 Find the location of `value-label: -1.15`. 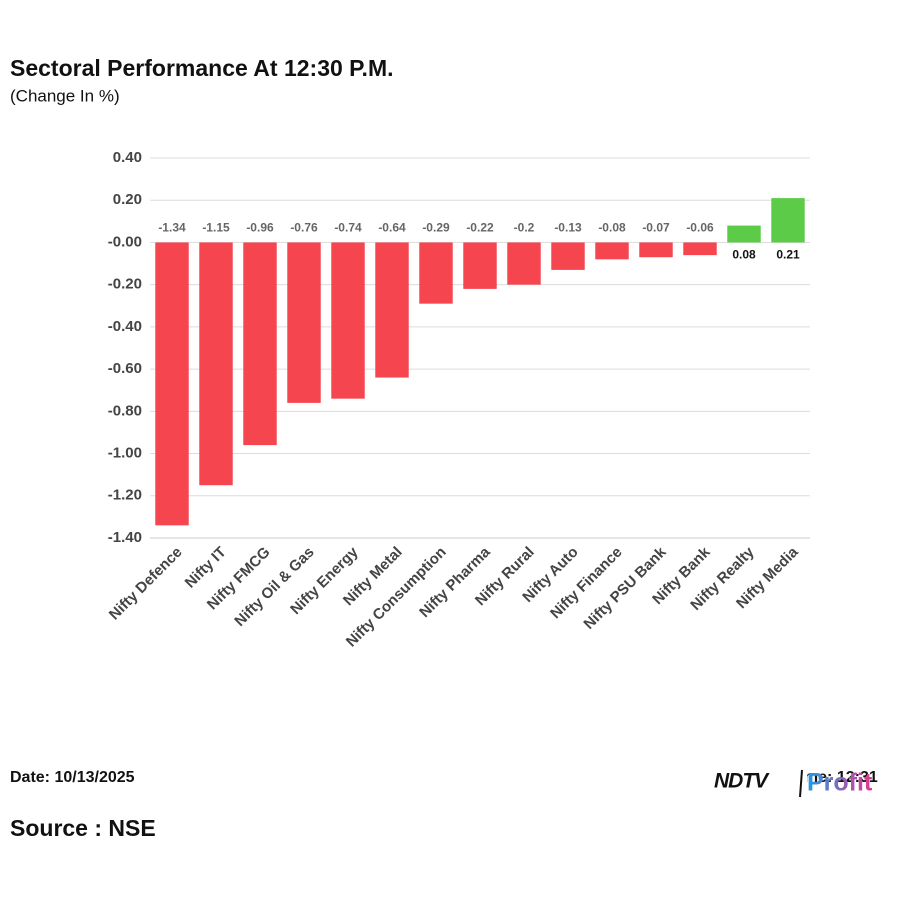

value-label: -1.15 is located at coordinates (216, 228).